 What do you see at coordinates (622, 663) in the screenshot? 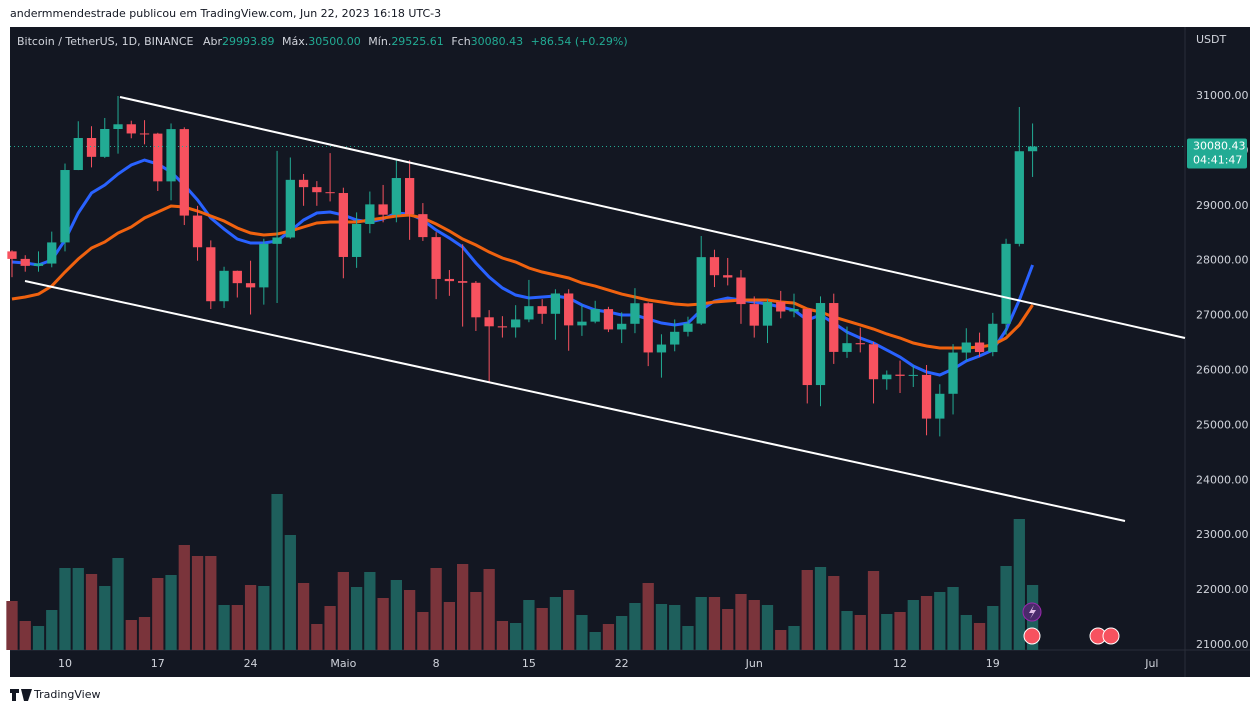
I see `x-tick-label: 22` at bounding box center [622, 663].